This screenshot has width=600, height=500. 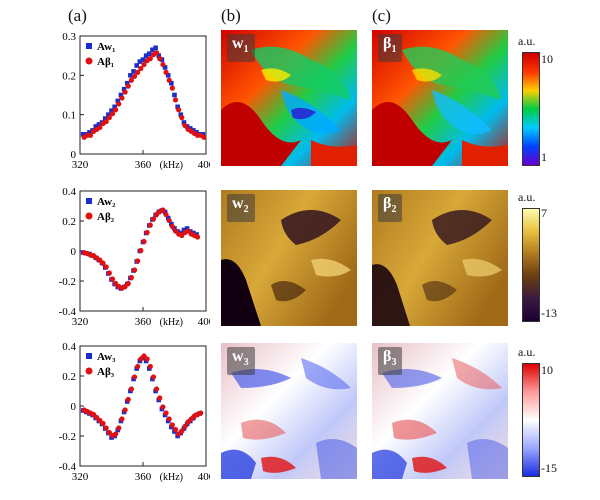 What do you see at coordinates (68, 467) in the screenshot?
I see `y-tick-label: -0.4` at bounding box center [68, 467].